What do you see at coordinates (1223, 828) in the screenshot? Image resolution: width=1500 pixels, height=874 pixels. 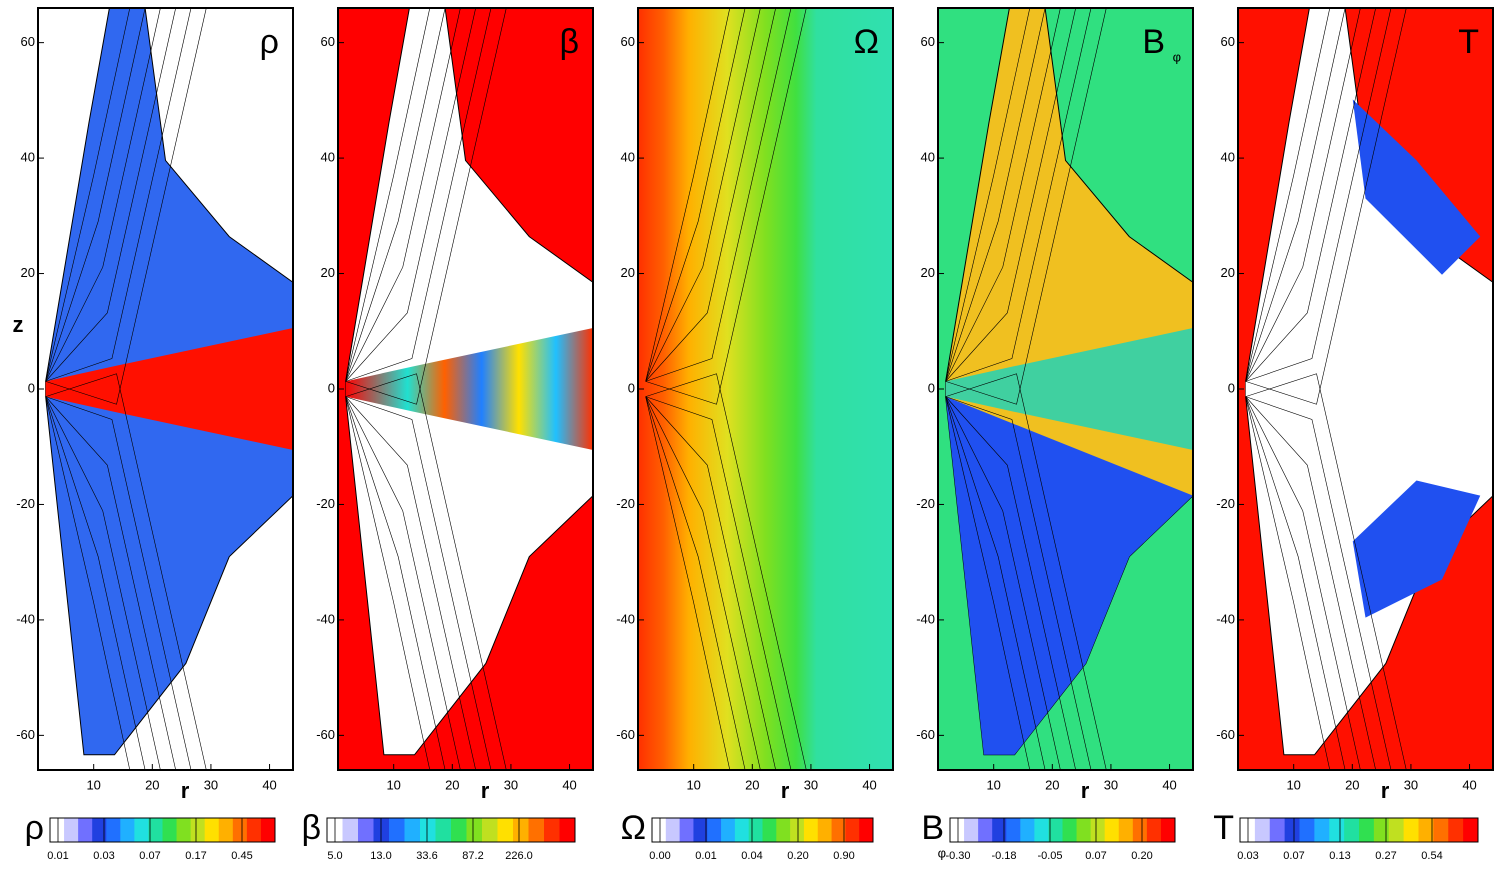 I see `colorbar-label: T` at bounding box center [1223, 828].